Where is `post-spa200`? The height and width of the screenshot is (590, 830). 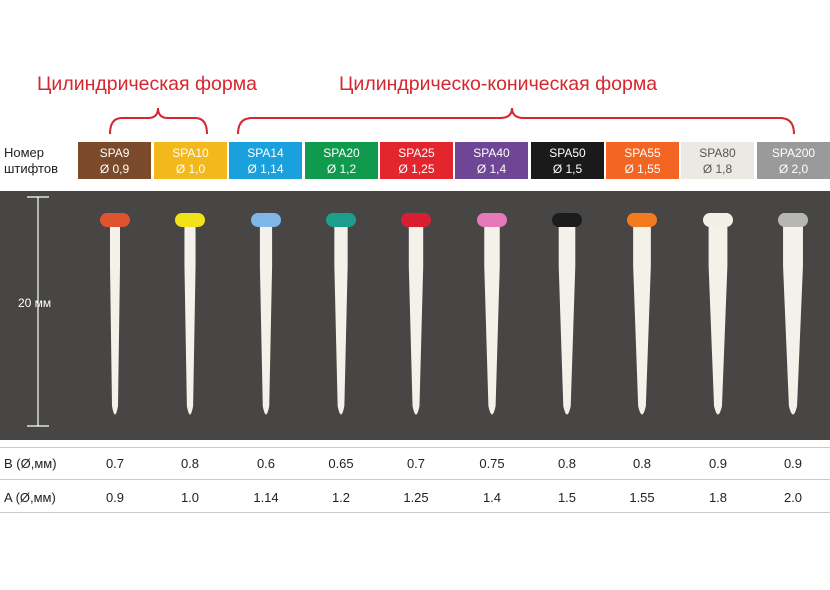
post-spa200 is located at coordinates (793, 314).